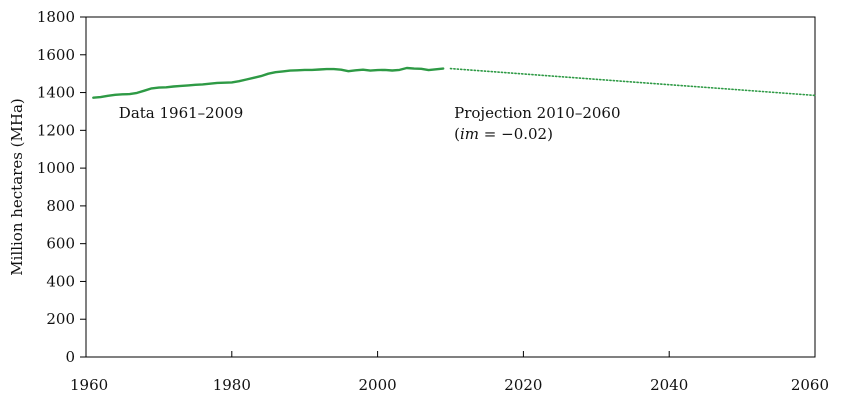  Describe the element at coordinates (523, 385) in the screenshot. I see `x-tick-label: 2020` at that location.